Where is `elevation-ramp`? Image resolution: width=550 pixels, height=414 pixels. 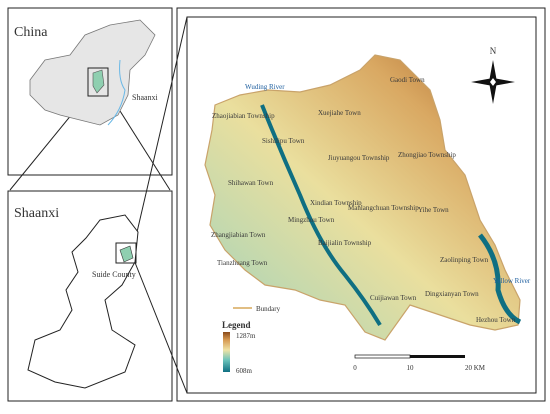 elevation-ramp is located at coordinates (226, 352).